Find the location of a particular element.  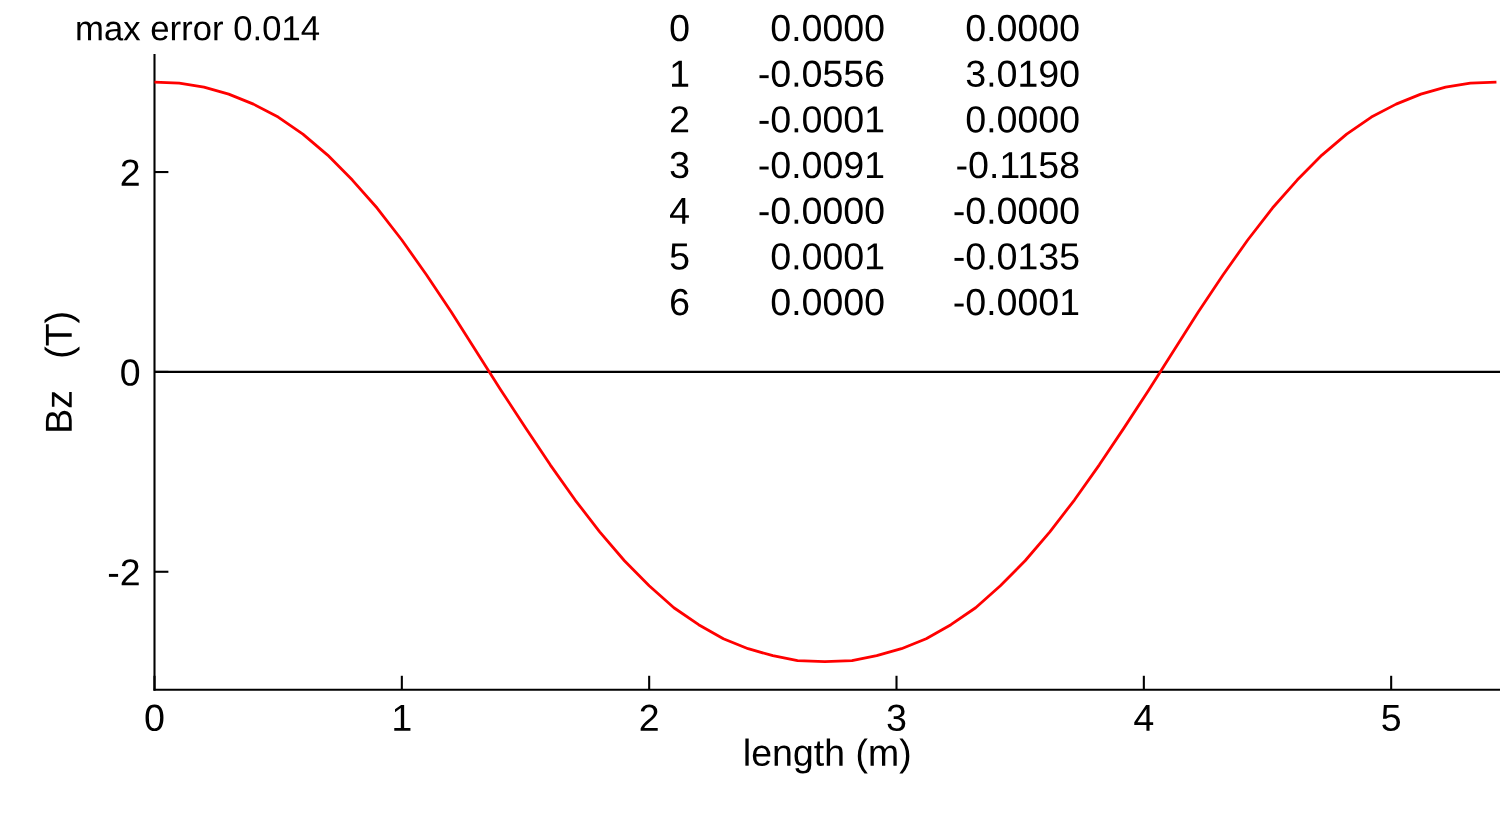

text: max error 0.014 is located at coordinates (198, 28).